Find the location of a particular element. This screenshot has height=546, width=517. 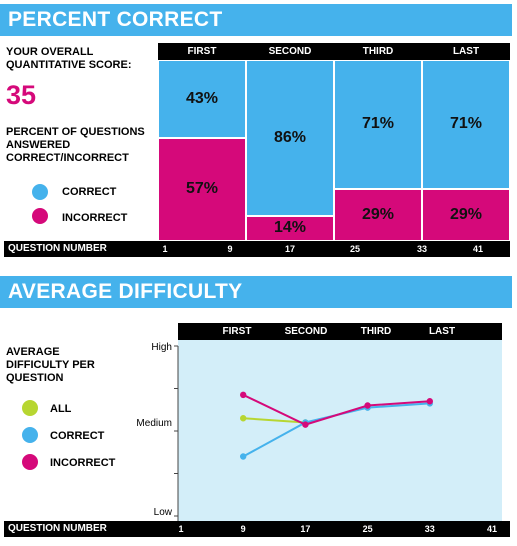

incorrect-cell-third: 29% is located at coordinates (378, 214).